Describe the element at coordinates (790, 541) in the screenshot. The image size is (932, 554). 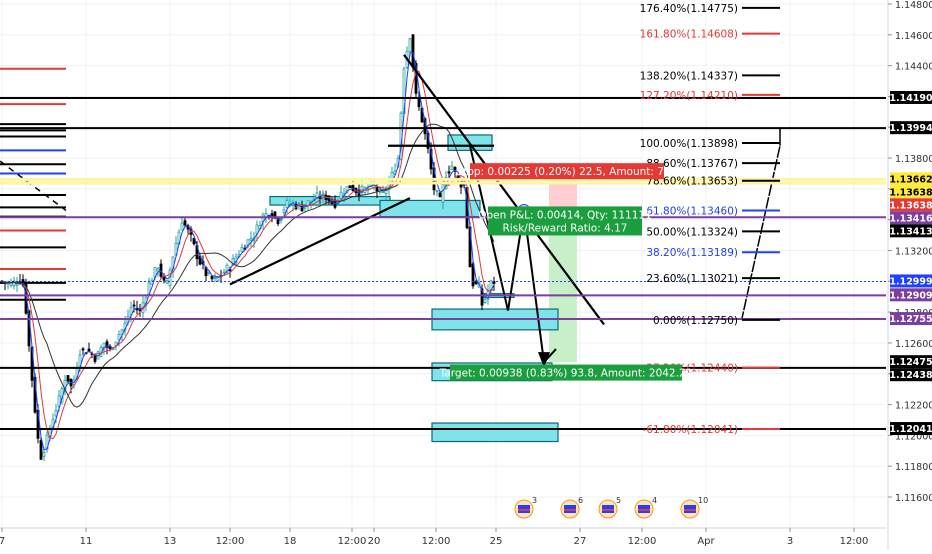
I see `x-tick-label: 3` at that location.